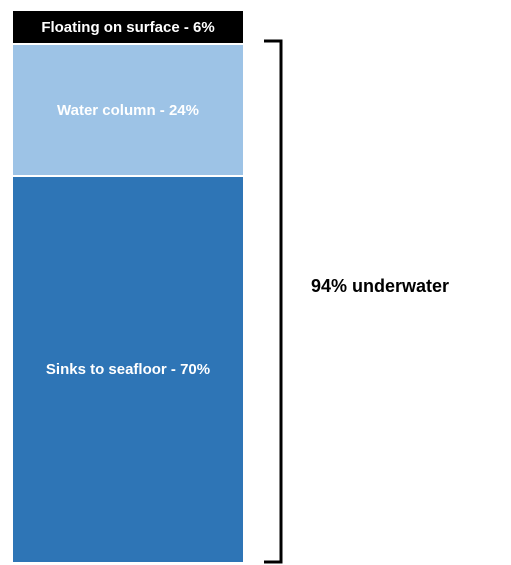 This screenshot has height=565, width=511. What do you see at coordinates (273, 301) in the screenshot?
I see `underwater-bracket` at bounding box center [273, 301].